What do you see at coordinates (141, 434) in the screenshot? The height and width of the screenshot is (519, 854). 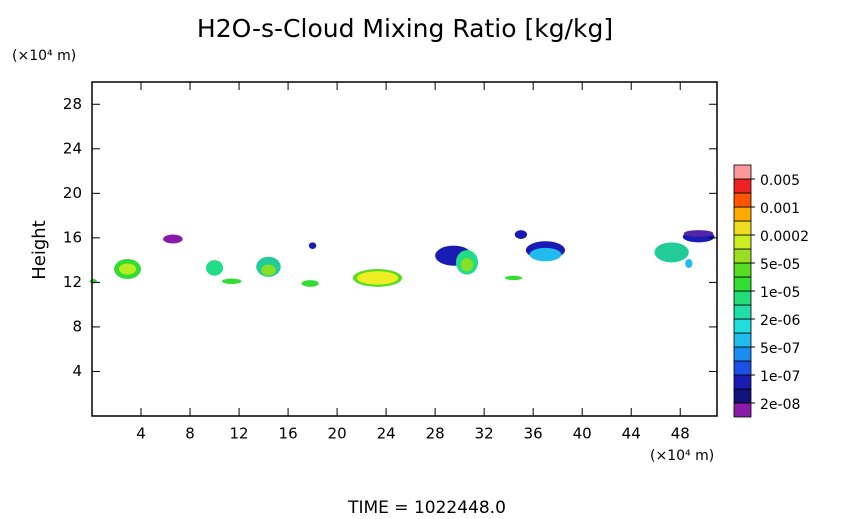 I see `x-tick-label: 4` at bounding box center [141, 434].